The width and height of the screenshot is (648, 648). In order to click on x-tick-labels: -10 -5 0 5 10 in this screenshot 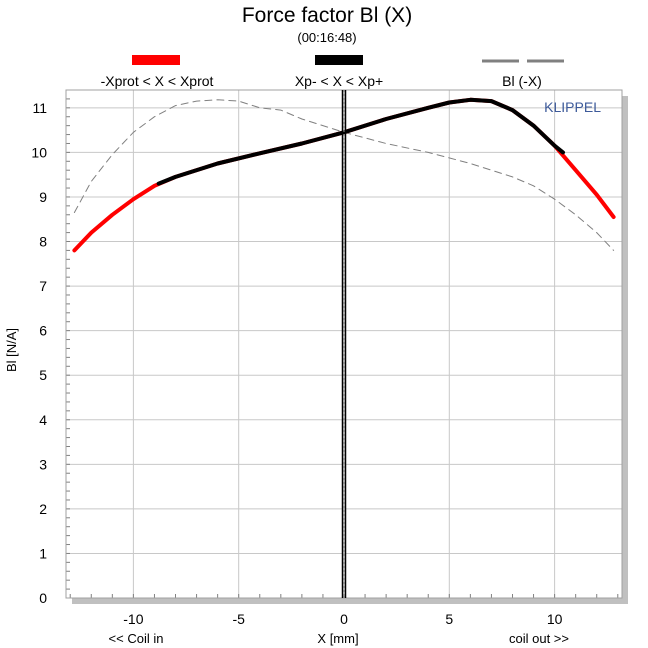, I will do `click(342, 619)`.